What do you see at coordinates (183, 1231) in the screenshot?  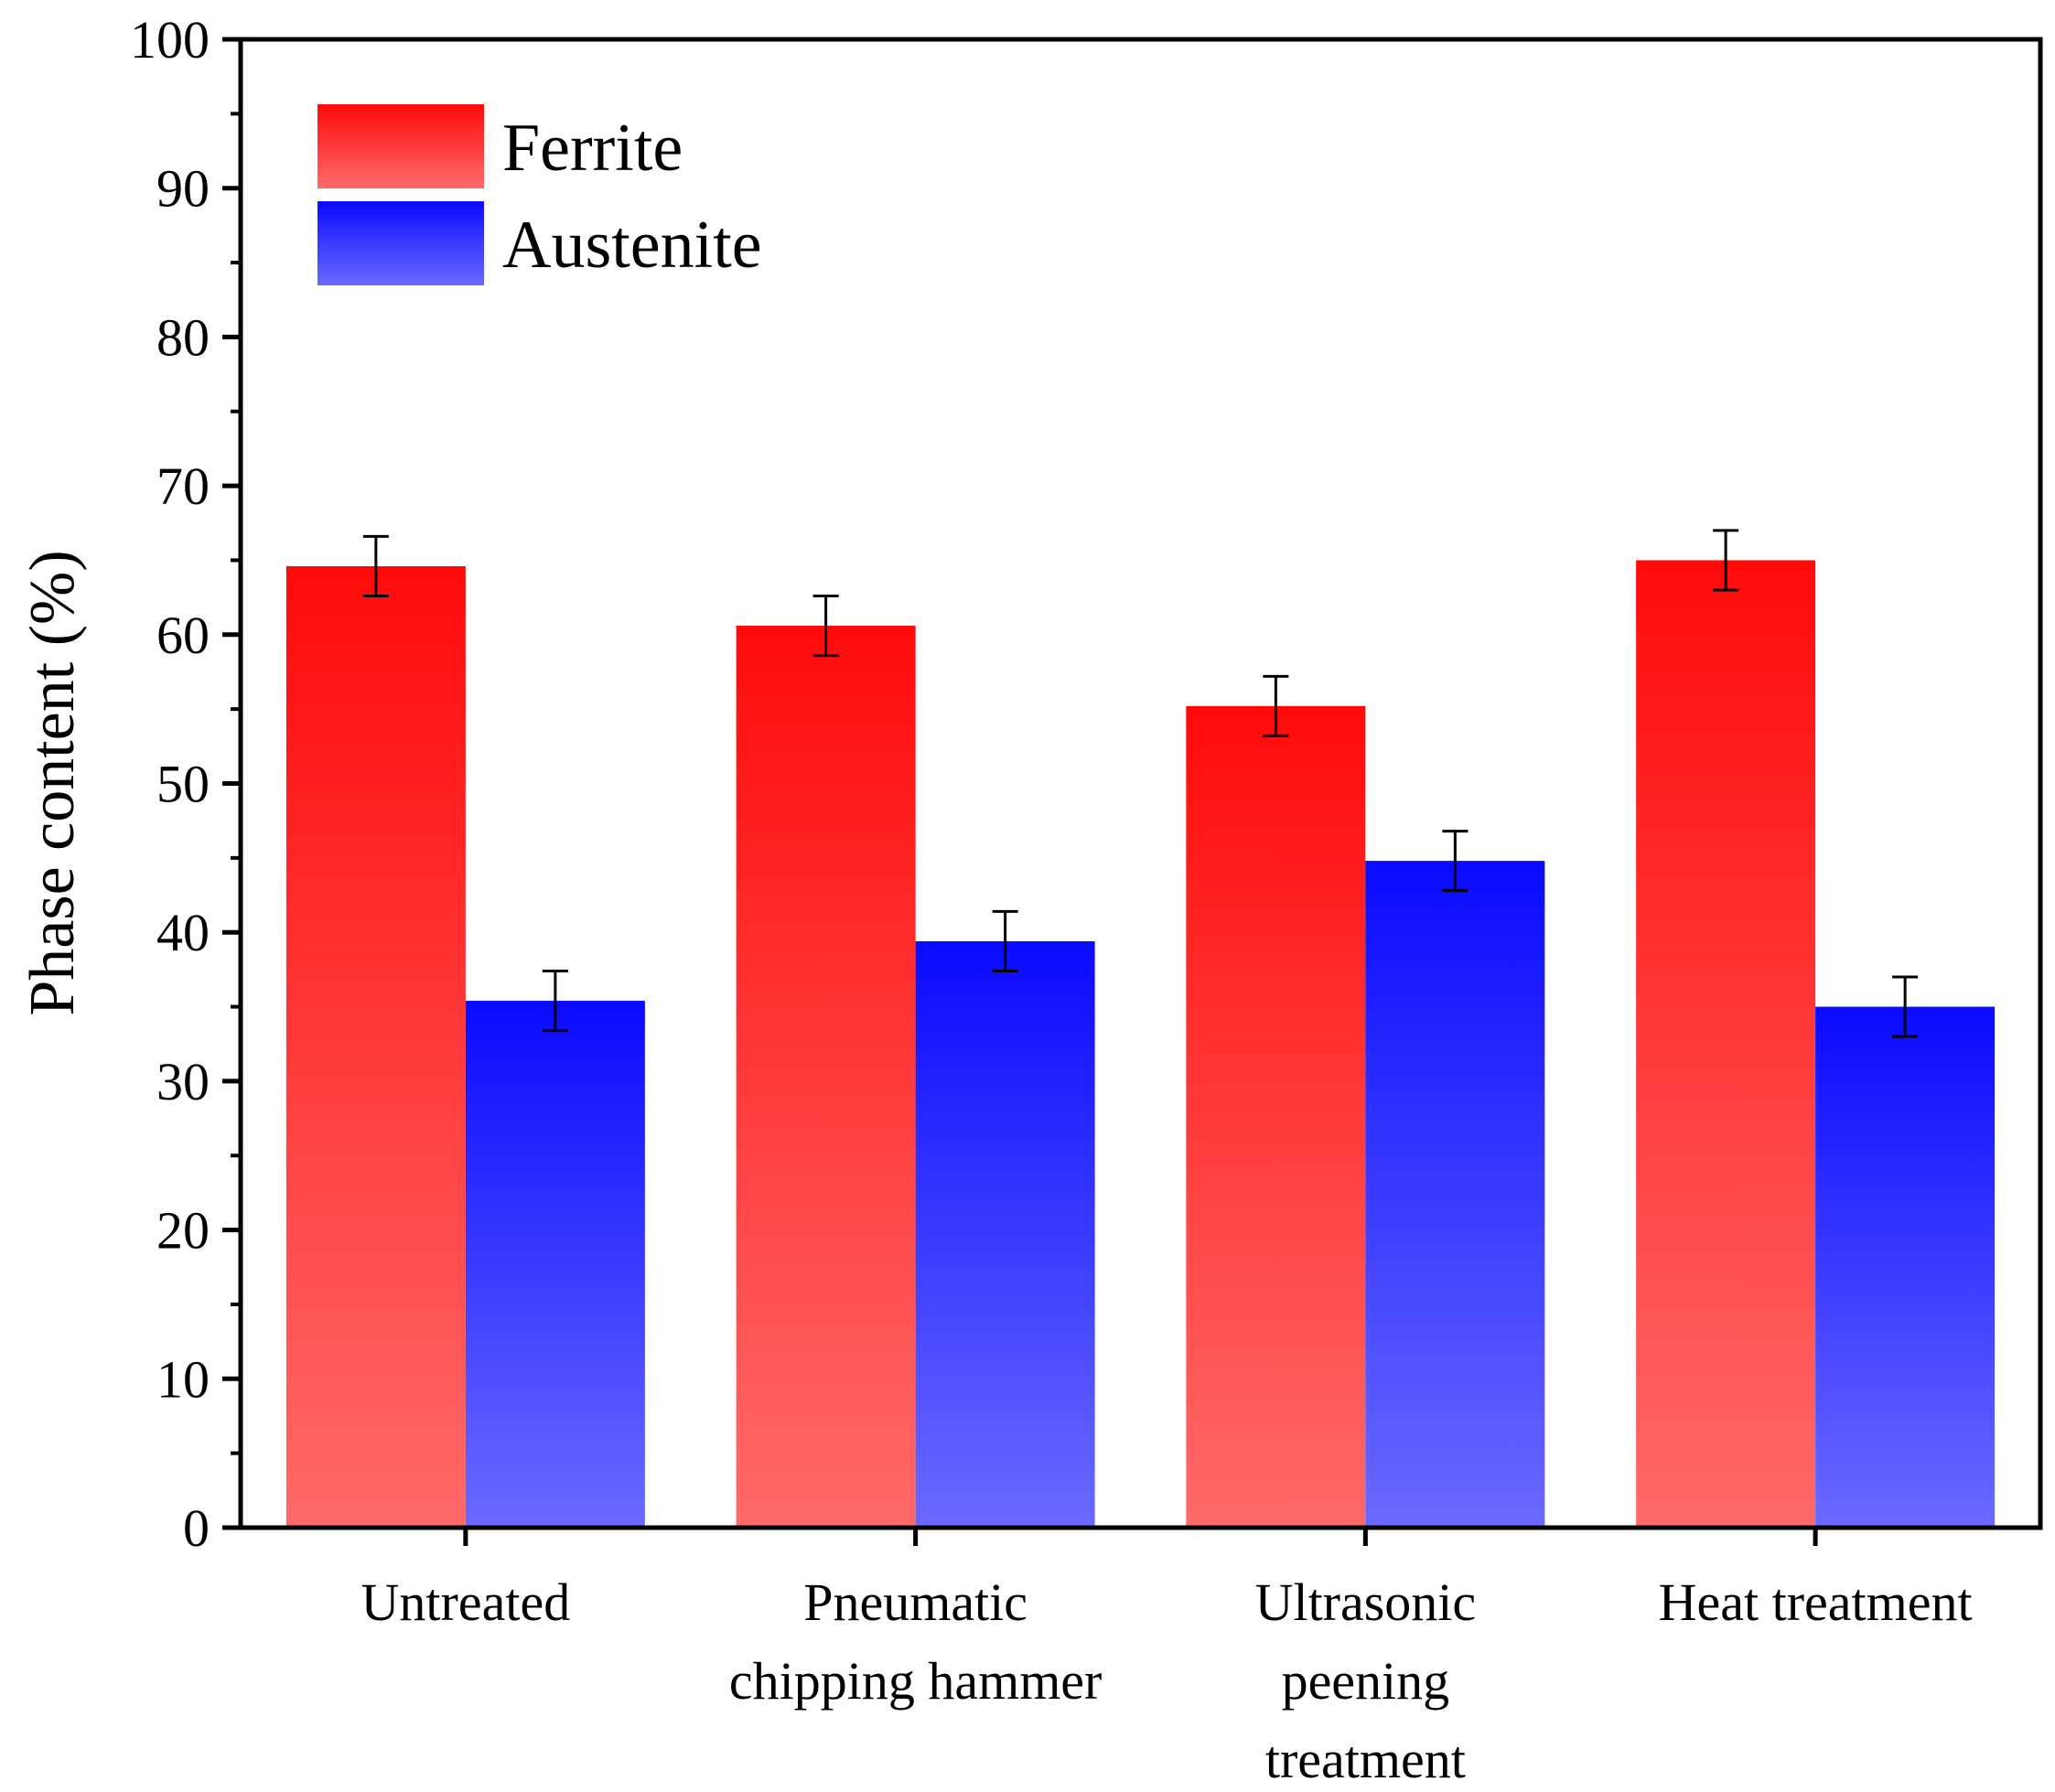 I see `y-tick-label: 20` at bounding box center [183, 1231].